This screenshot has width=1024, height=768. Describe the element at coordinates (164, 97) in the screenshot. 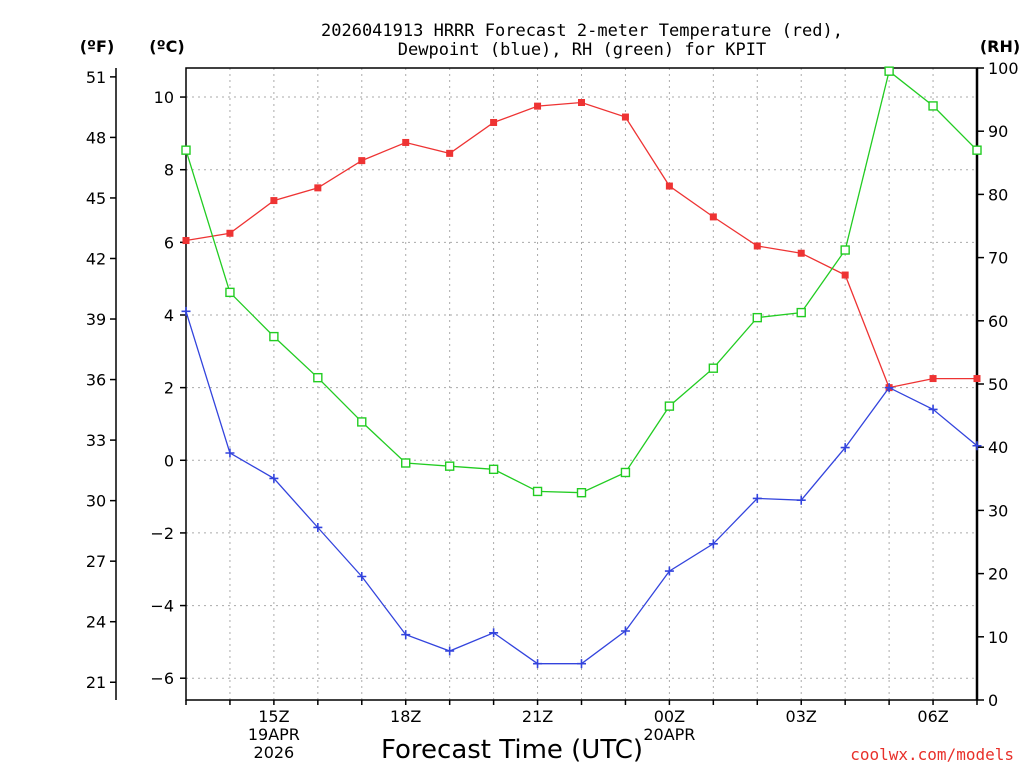

I see `celsius-tick-label: 10` at that location.